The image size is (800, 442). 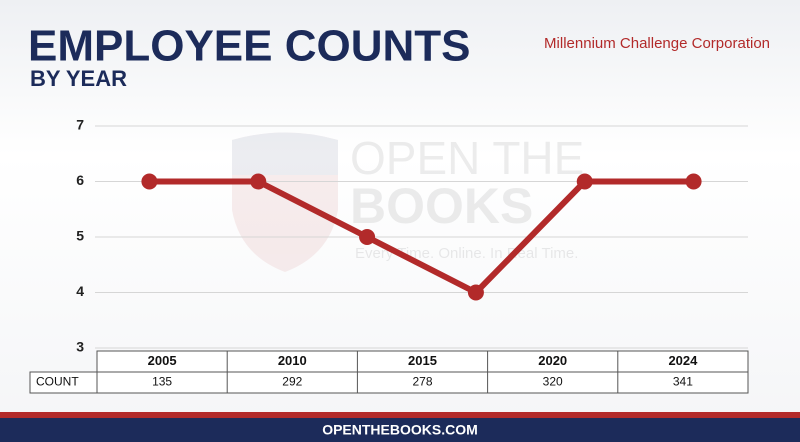 I want to click on y-tick-label: 3, so click(x=80, y=347).